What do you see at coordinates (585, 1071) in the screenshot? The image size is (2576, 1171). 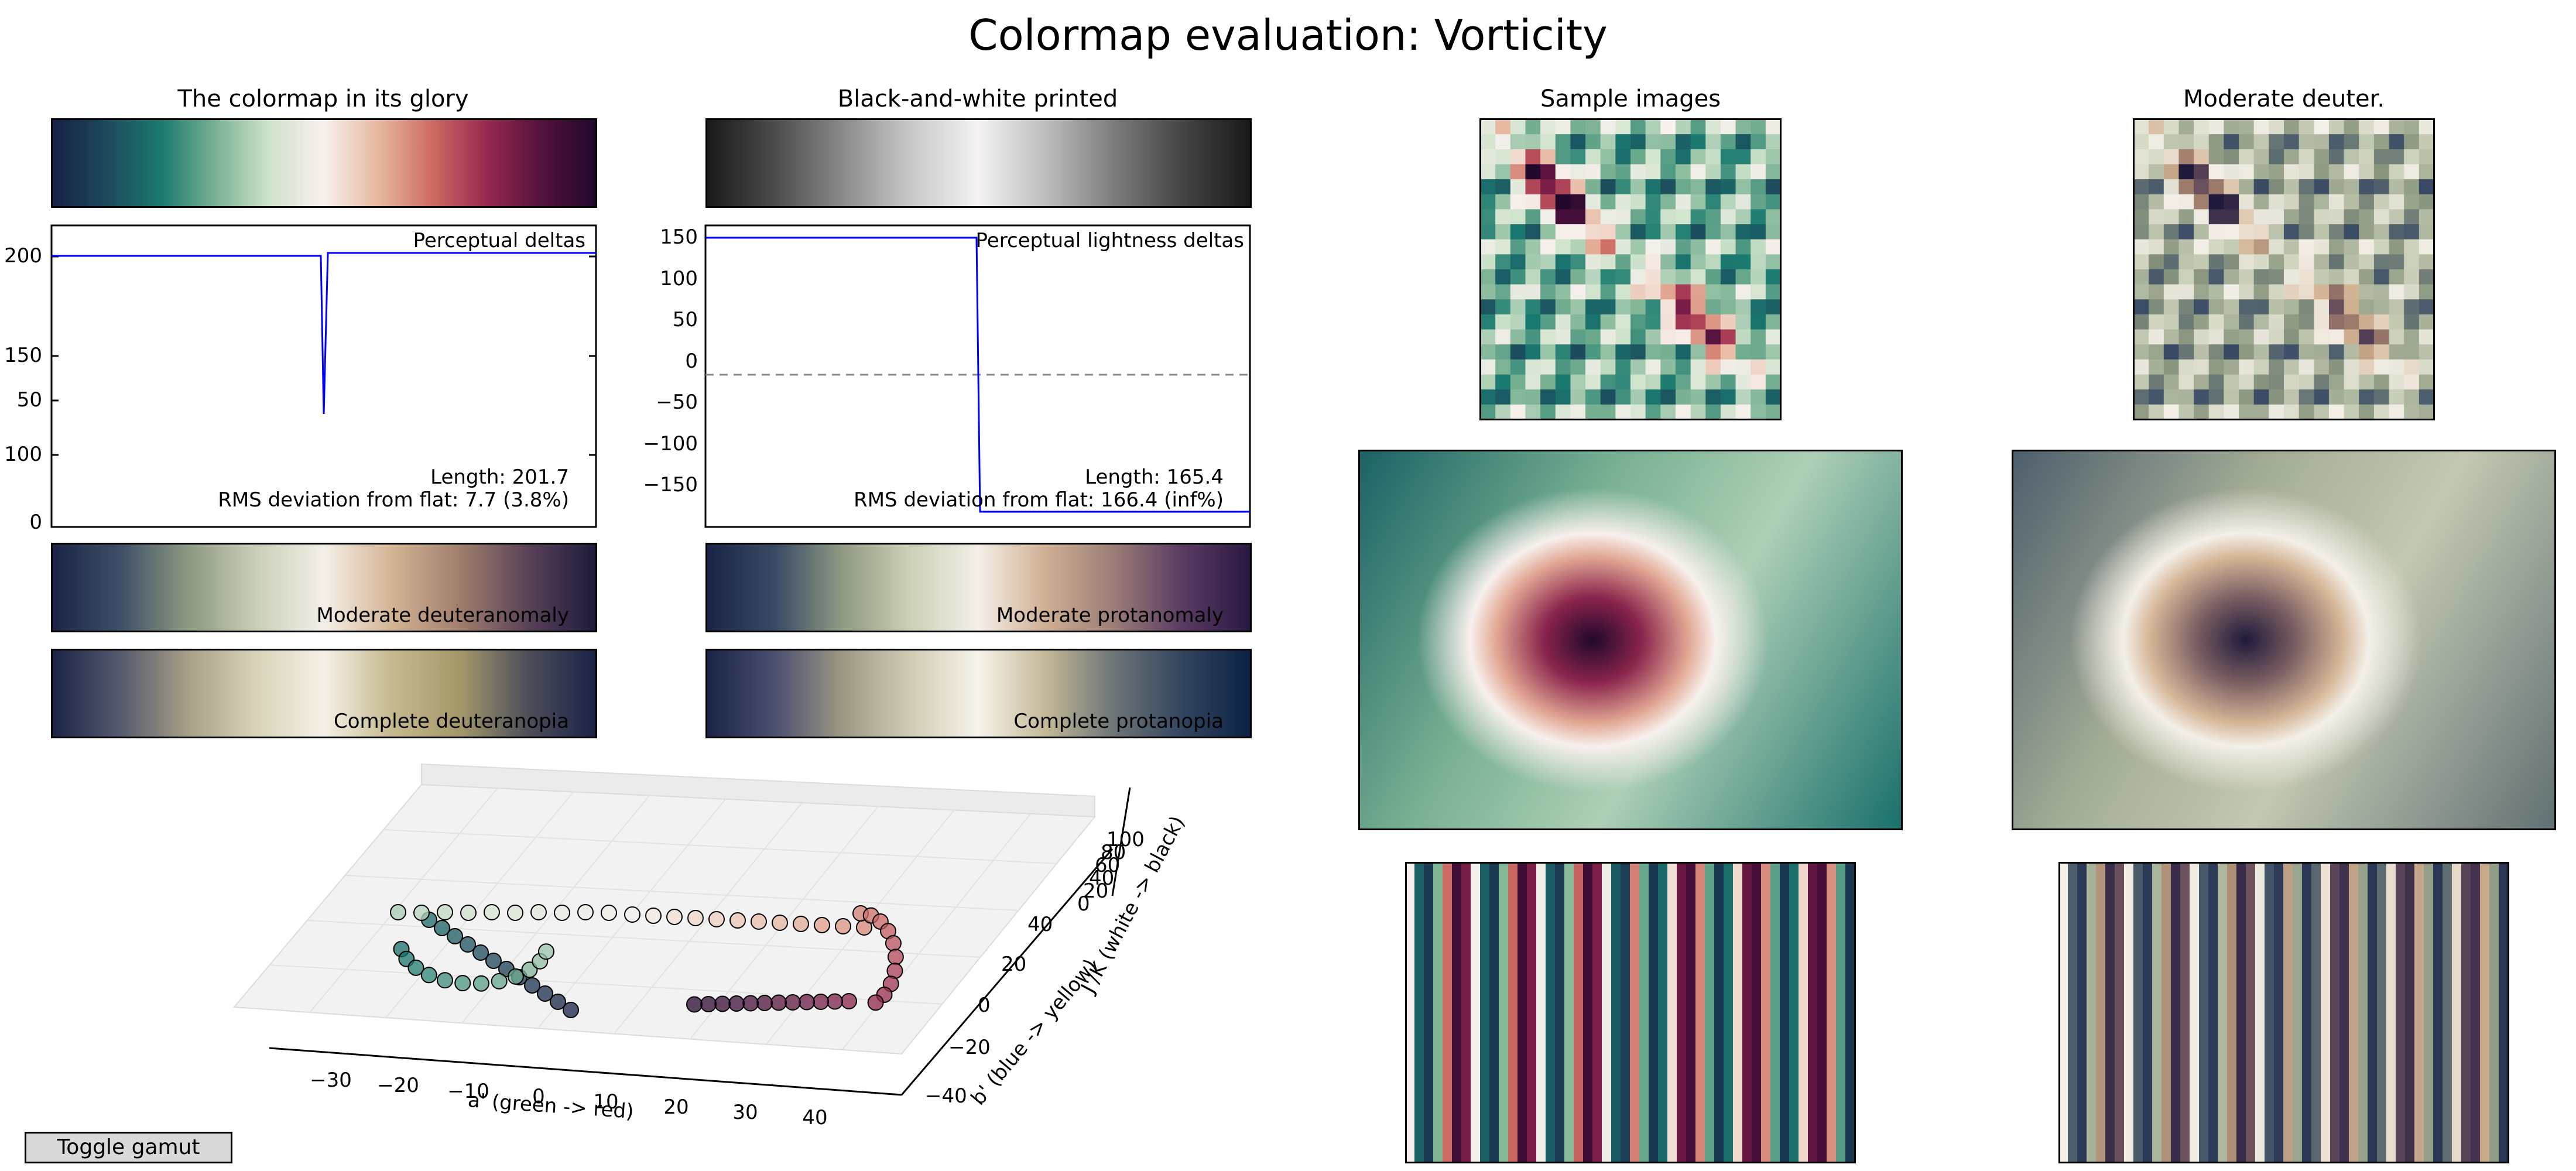 I see `gamut-x-axis` at bounding box center [585, 1071].